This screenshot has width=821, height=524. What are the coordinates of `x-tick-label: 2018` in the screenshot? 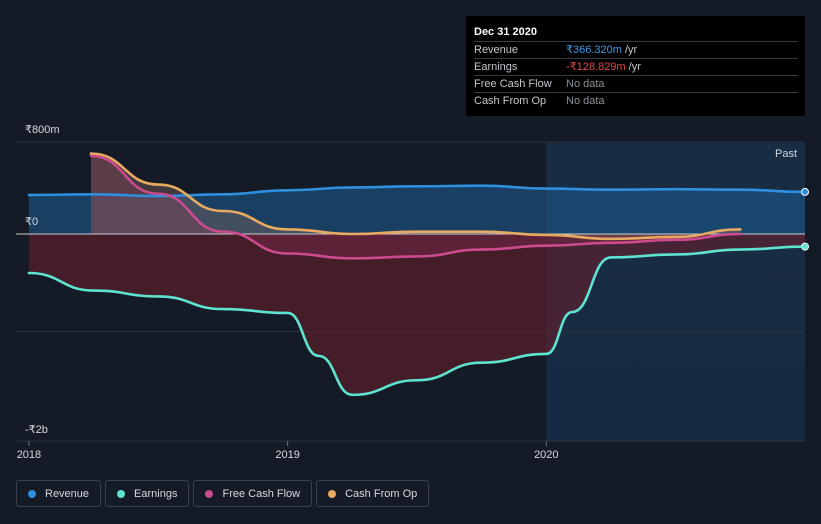 It's located at (29, 455).